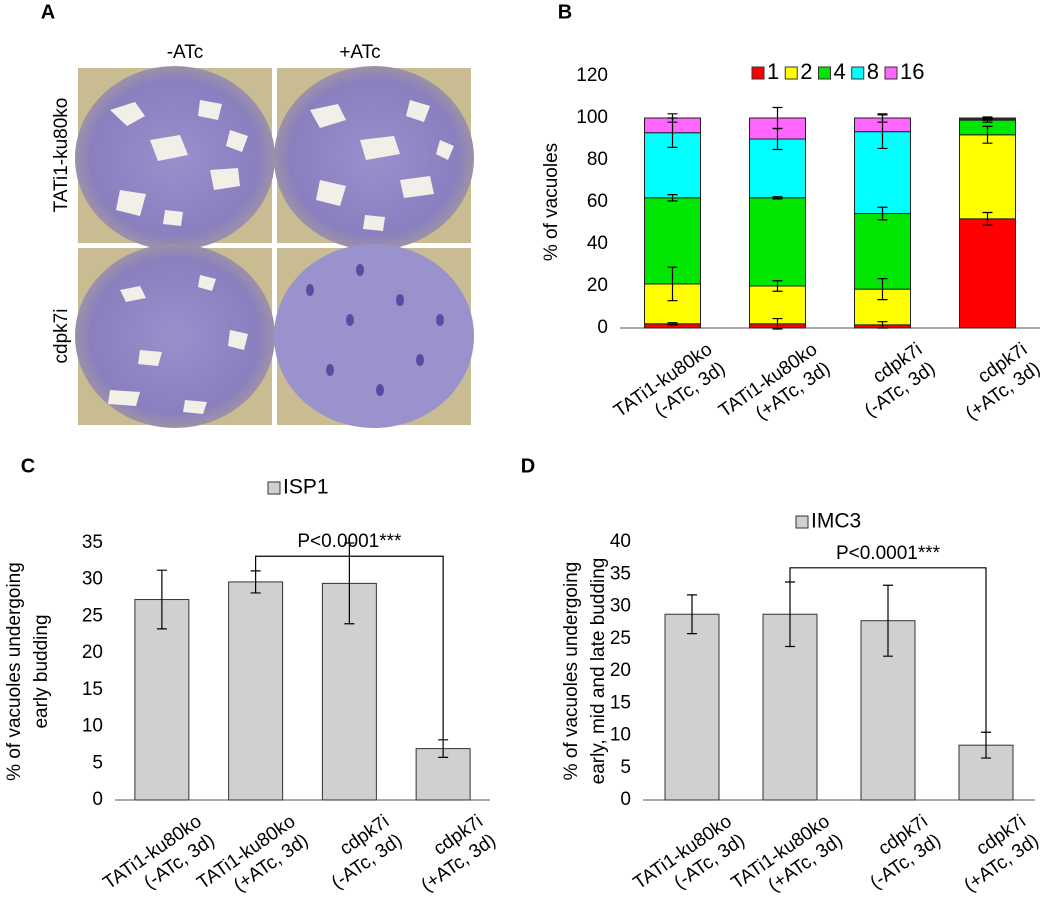 This screenshot has height=902, width=1050. Describe the element at coordinates (873, 71) in the screenshot. I see `legend-label: 8` at that location.